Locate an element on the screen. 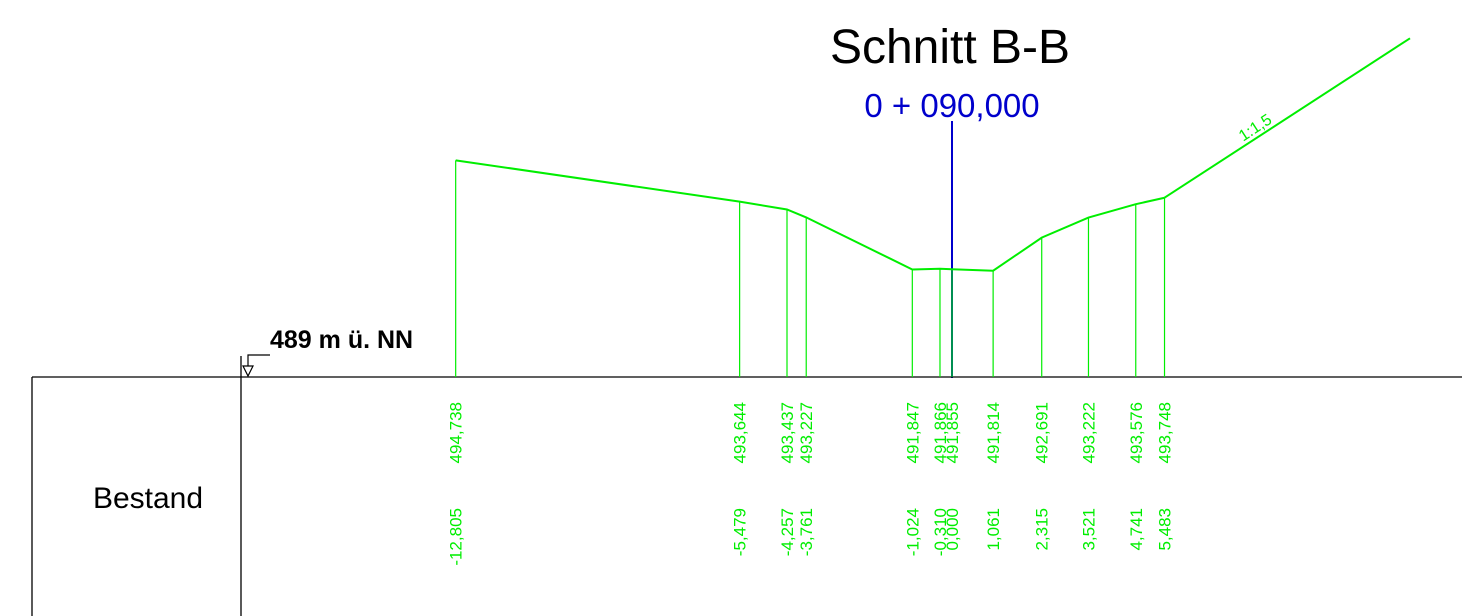 This screenshot has width=1462, height=616. elevation-value: 492,691 is located at coordinates (1042, 432).